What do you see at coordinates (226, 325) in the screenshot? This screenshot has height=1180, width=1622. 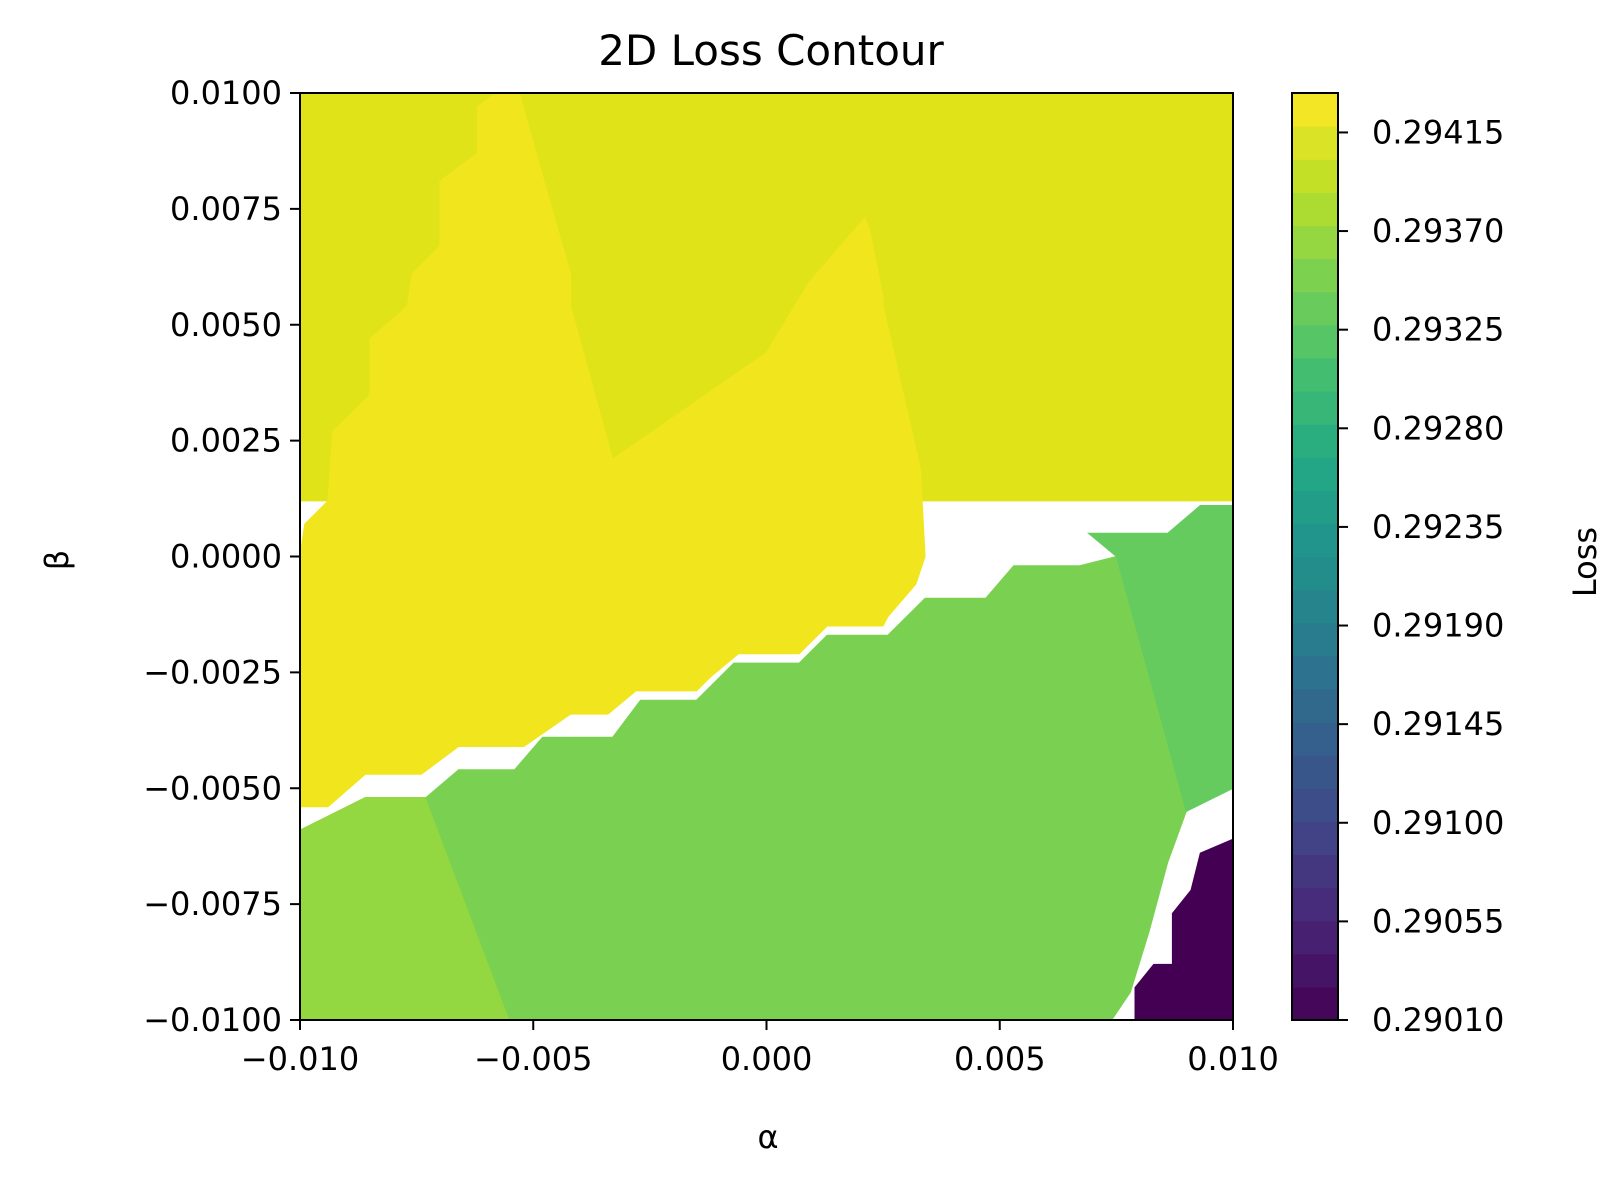 I see `y-tick-label: 0.0050` at bounding box center [226, 325].